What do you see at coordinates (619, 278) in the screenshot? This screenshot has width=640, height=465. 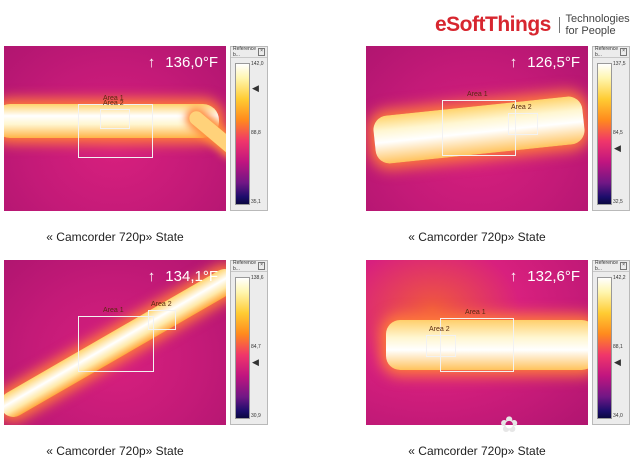 I see `scale-max: 142,2` at bounding box center [619, 278].